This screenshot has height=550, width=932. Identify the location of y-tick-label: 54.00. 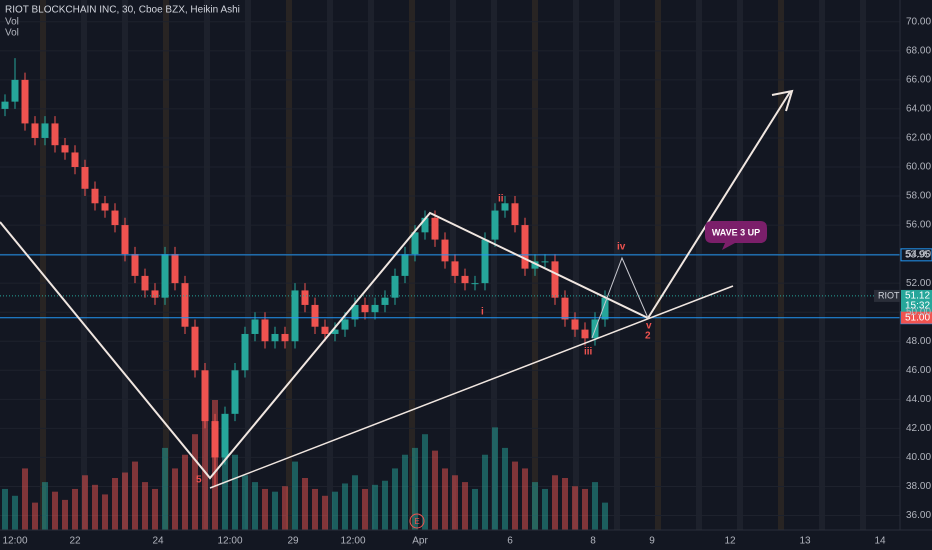
(918, 254).